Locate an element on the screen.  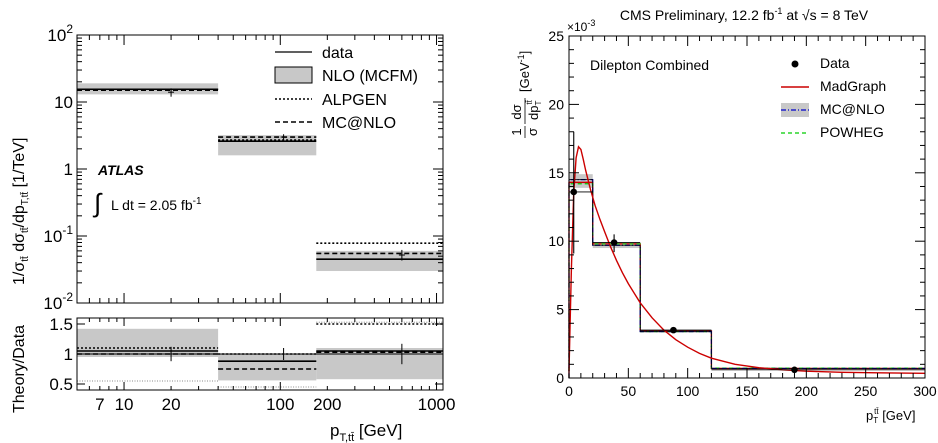
legend-marker-data is located at coordinates (795, 64).